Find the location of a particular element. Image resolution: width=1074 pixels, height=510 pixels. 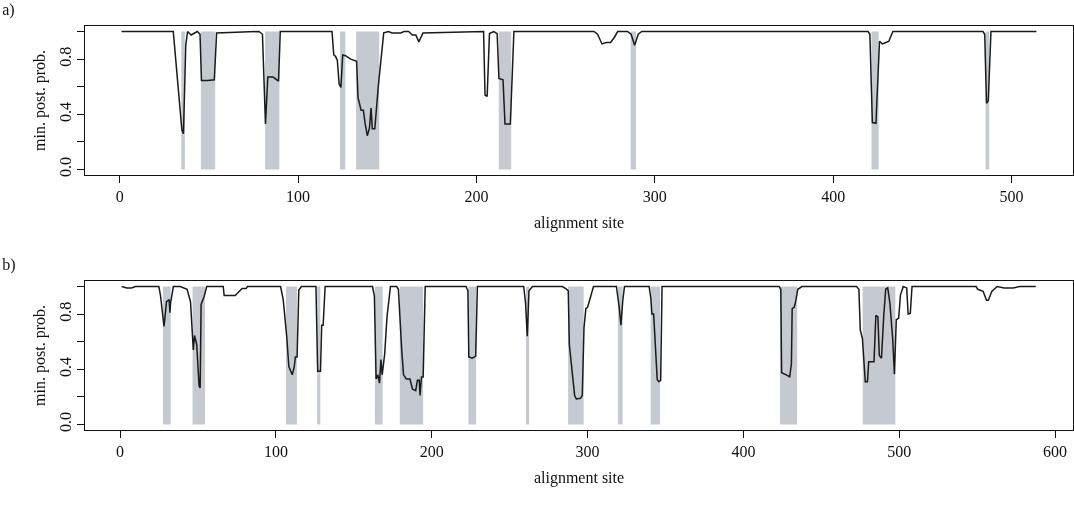

x-tick-label: 600 is located at coordinates (1055, 452).